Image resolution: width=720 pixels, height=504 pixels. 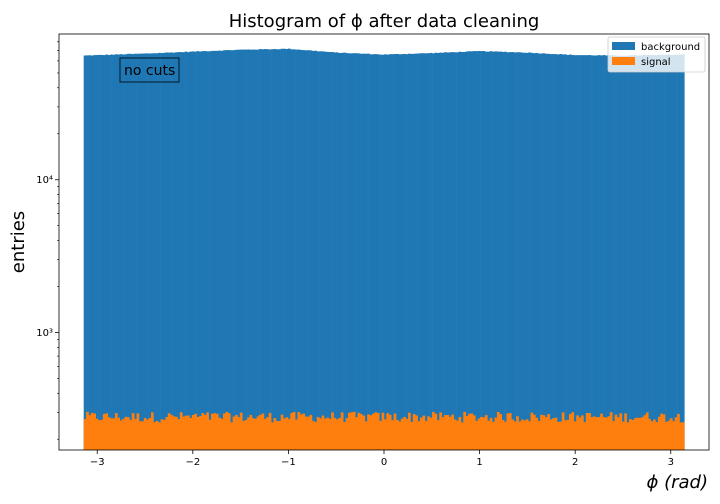 I want to click on x-tick-label: −1, so click(x=288, y=462).